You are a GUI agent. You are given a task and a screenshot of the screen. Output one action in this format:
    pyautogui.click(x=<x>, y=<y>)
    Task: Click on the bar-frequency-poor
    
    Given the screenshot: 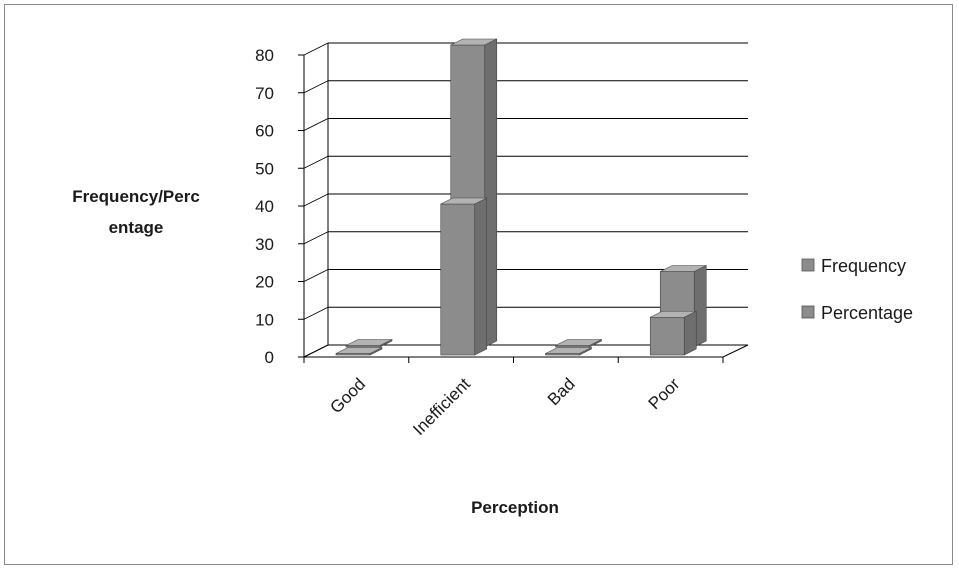 What is the action you would take?
    pyautogui.click(x=673, y=333)
    